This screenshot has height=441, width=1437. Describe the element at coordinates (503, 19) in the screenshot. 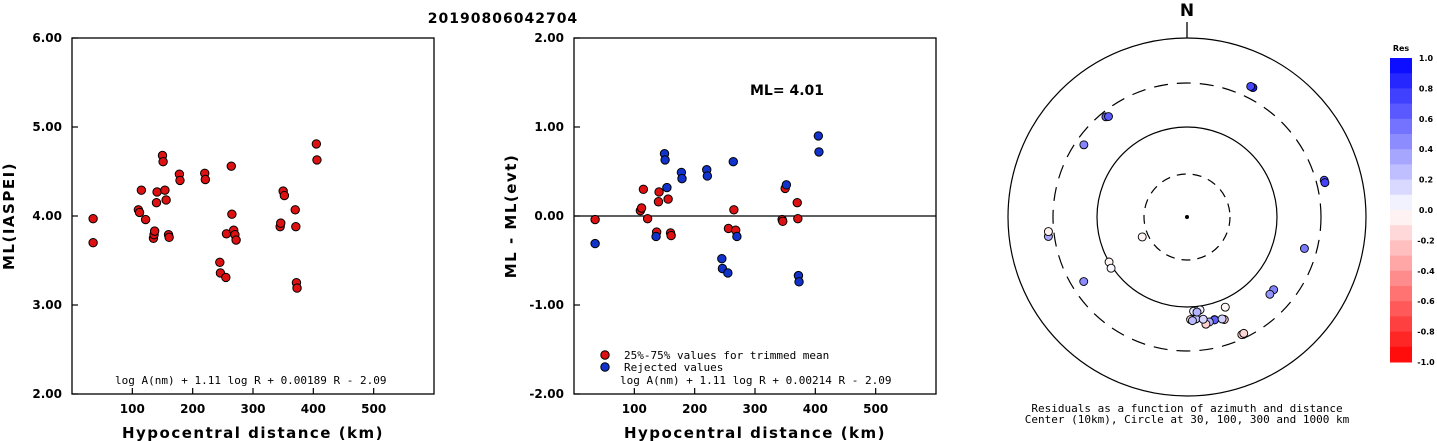

I see `figure-title: 20190806042704` at that location.